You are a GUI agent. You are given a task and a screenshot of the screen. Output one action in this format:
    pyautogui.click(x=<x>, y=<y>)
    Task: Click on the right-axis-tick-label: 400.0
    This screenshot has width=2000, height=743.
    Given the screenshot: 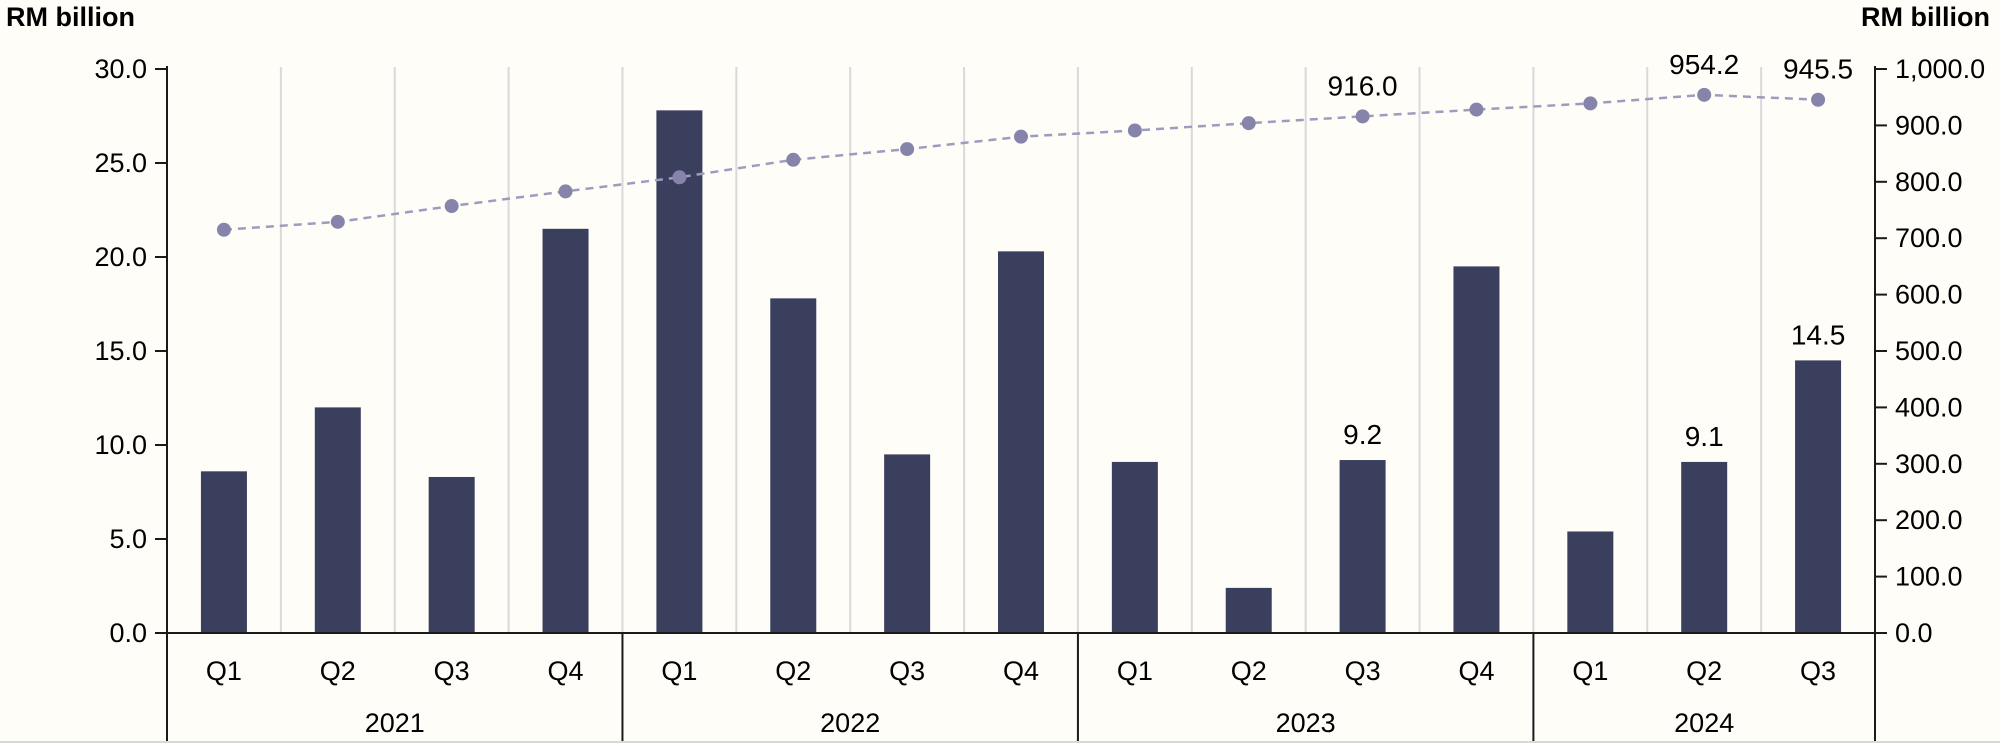 What is the action you would take?
    pyautogui.click(x=1929, y=407)
    